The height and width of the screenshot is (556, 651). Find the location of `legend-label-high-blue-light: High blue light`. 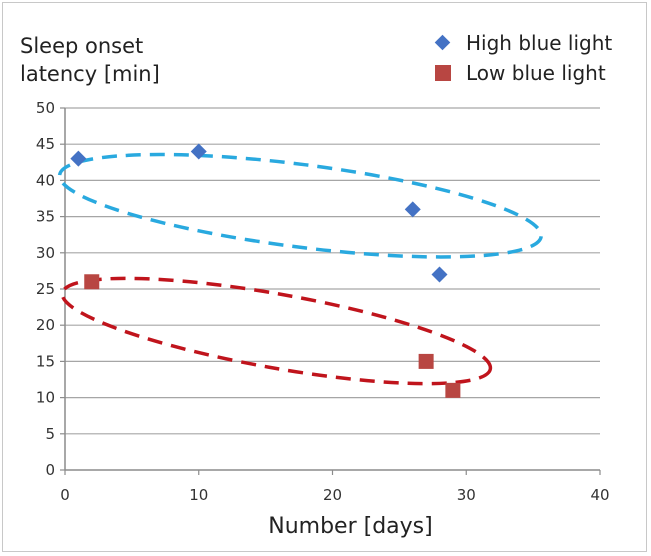

legend-label-high-blue-light: High blue light is located at coordinates (539, 43).